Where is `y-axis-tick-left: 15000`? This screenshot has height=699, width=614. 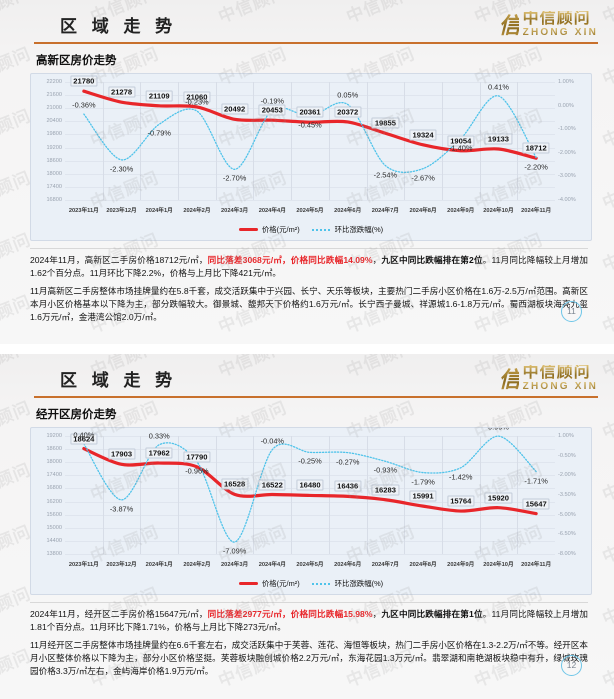
y-axis-tick-left: 15000 is located at coordinates (54, 527).